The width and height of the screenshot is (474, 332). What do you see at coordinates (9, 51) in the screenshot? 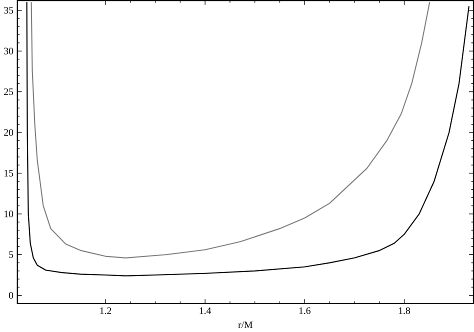
I see `y-tick-label: 30` at bounding box center [9, 51].